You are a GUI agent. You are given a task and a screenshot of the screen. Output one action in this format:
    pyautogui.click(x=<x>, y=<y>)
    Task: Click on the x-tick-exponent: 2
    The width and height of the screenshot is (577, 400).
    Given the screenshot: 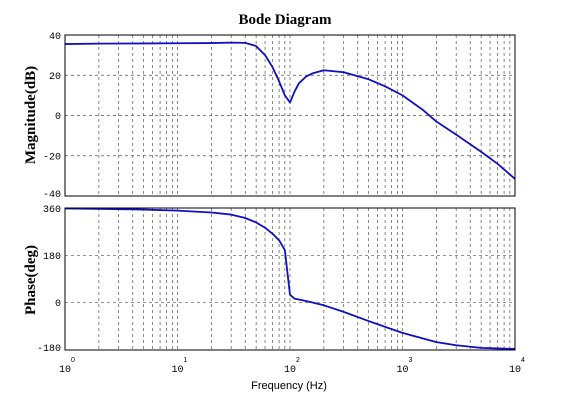 What is the action you would take?
    pyautogui.click(x=298, y=360)
    